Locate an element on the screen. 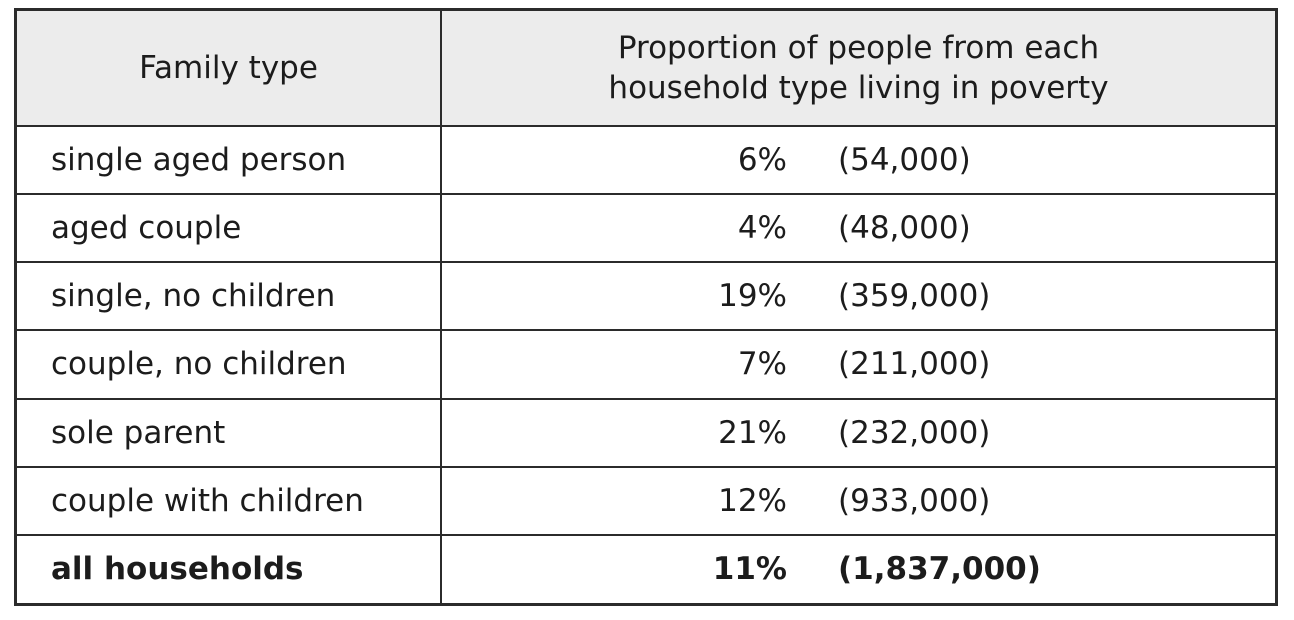 The width and height of the screenshot is (1294, 620). percent-value: 7% is located at coordinates (762, 364).